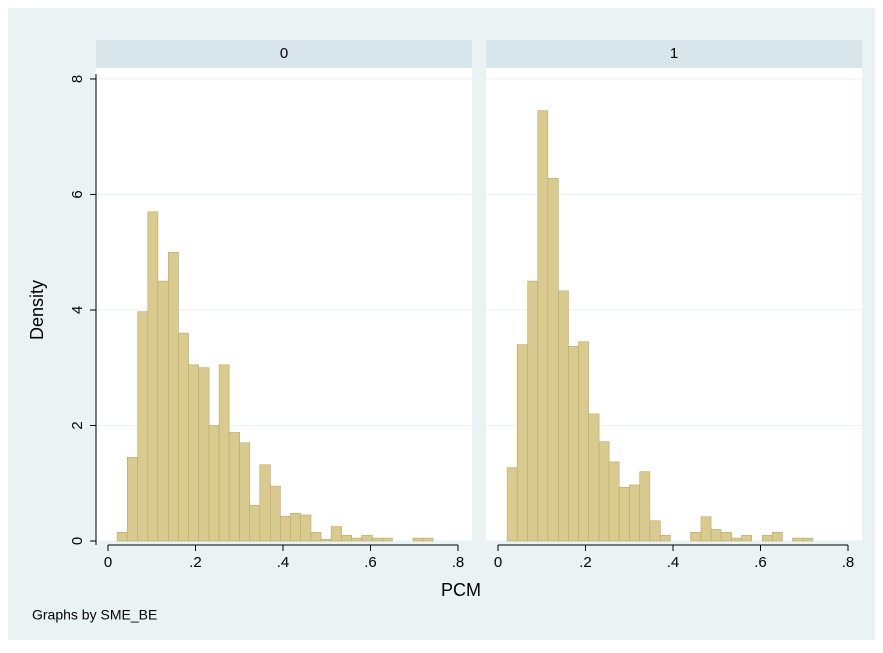 This screenshot has height=653, width=883. What do you see at coordinates (94, 615) in the screenshot?
I see `note: Graphs by SME_BE` at bounding box center [94, 615].